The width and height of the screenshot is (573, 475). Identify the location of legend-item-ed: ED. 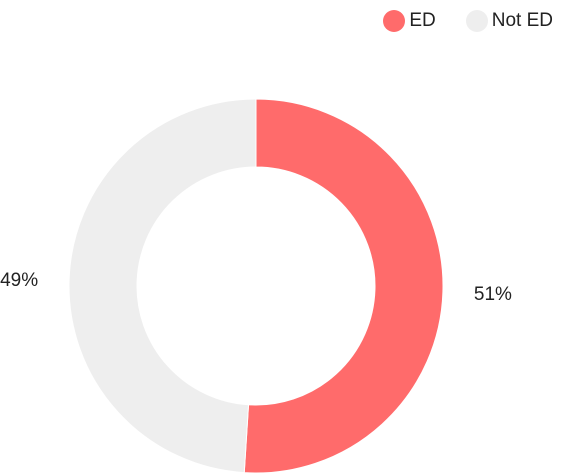
(409, 21).